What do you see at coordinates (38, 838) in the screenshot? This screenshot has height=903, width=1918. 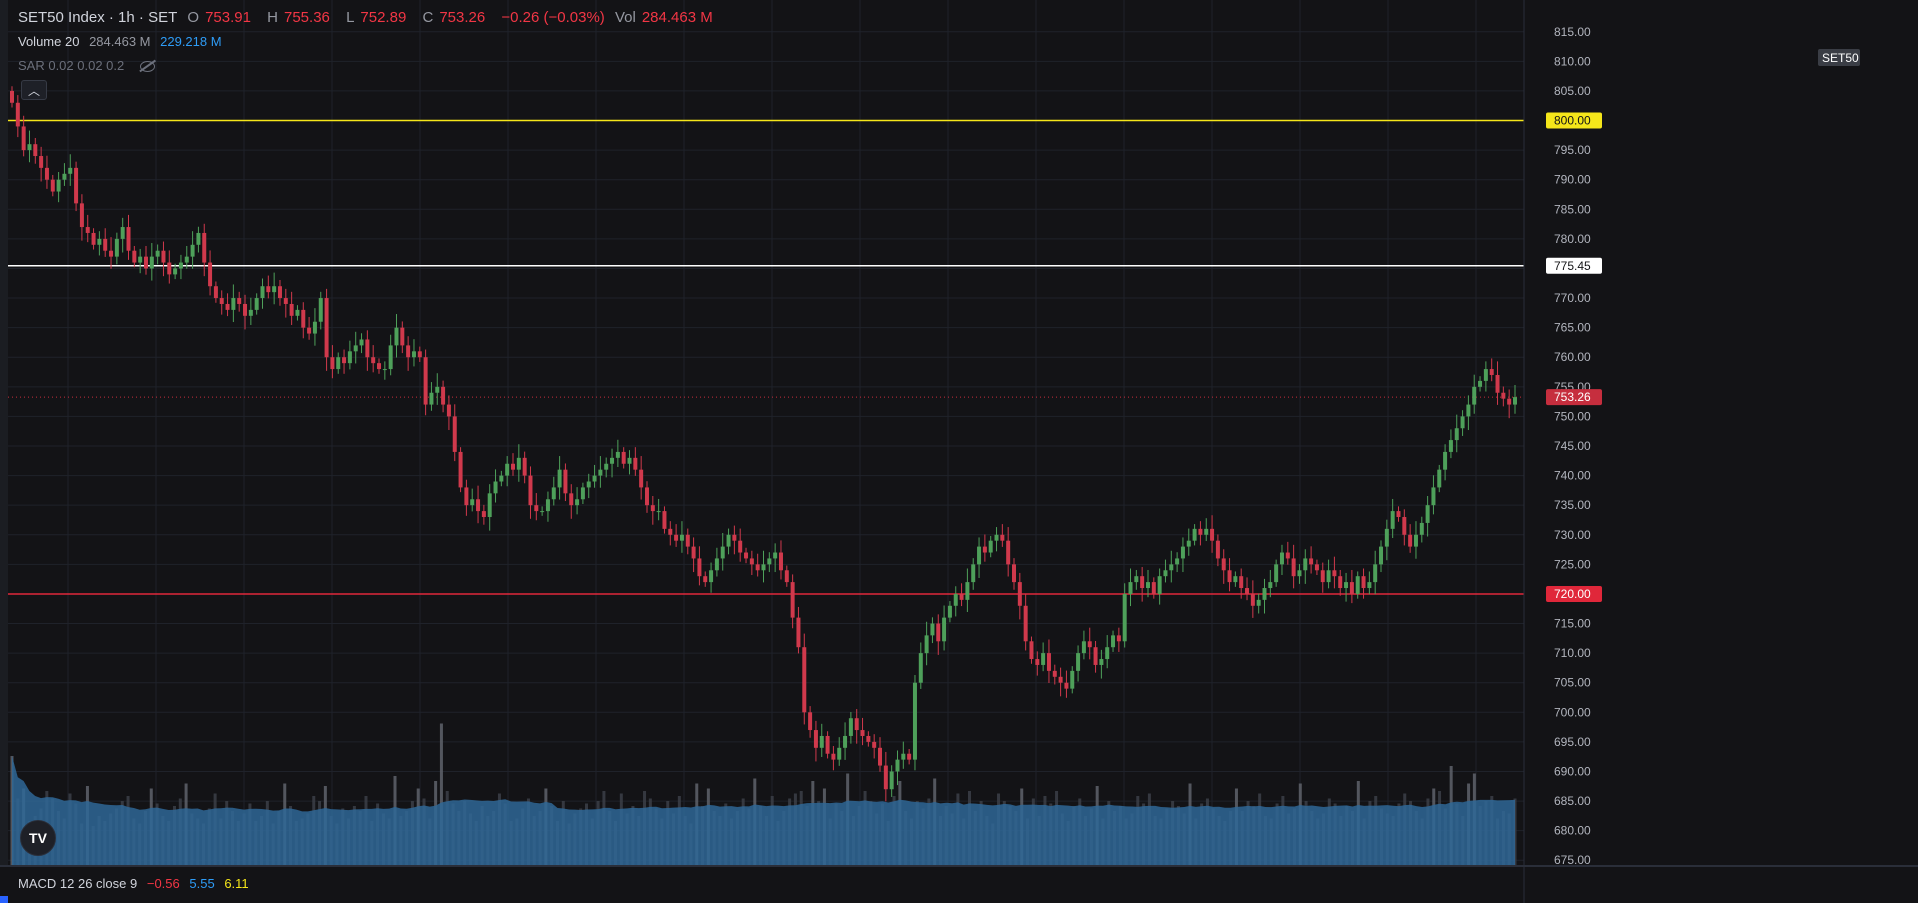 I see `tradingview-logo: TV` at bounding box center [38, 838].